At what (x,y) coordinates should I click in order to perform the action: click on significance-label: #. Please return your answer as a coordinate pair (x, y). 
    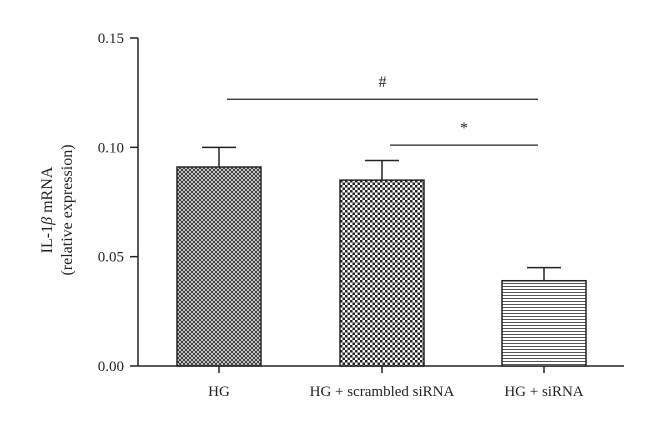
    Looking at the image, I should click on (383, 82).